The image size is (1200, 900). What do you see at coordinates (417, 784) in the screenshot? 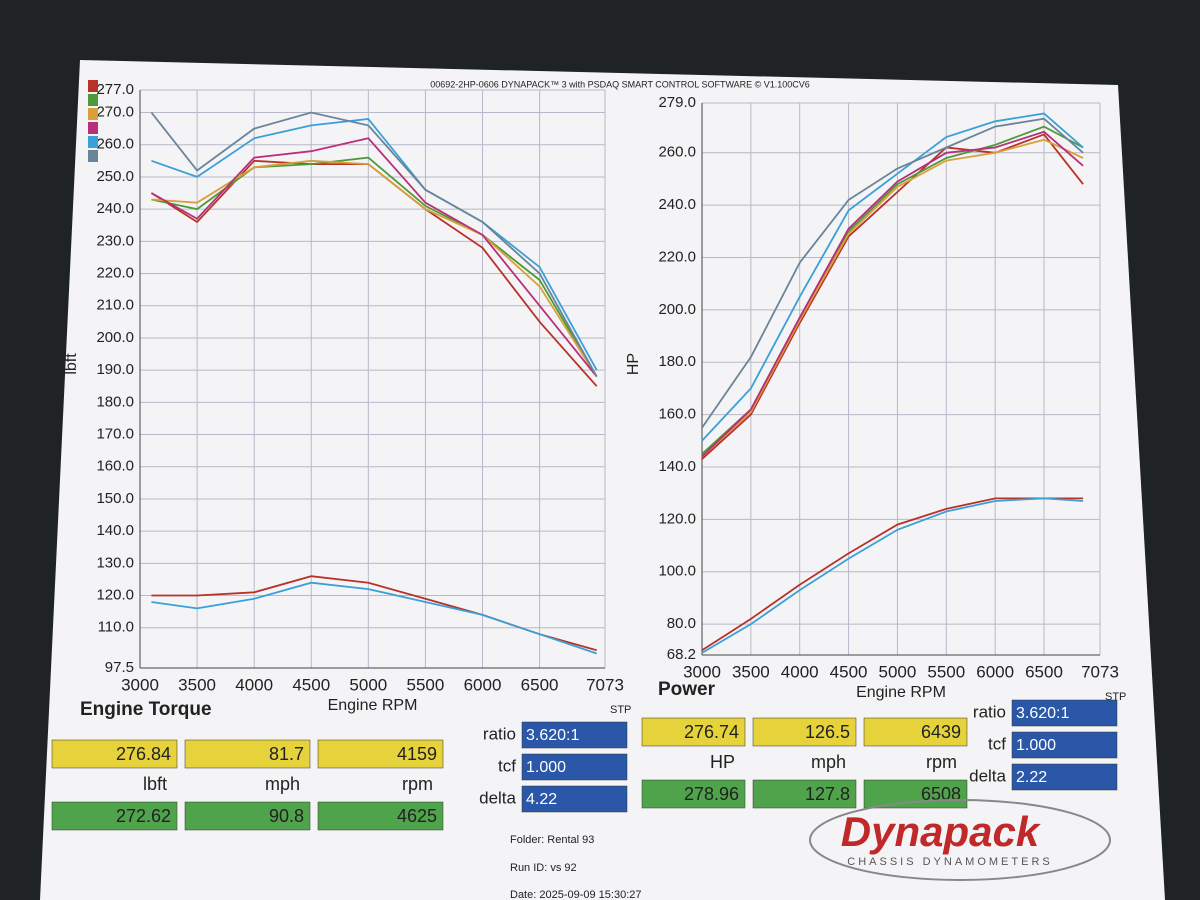
I see `unit-label: rpm` at bounding box center [417, 784].